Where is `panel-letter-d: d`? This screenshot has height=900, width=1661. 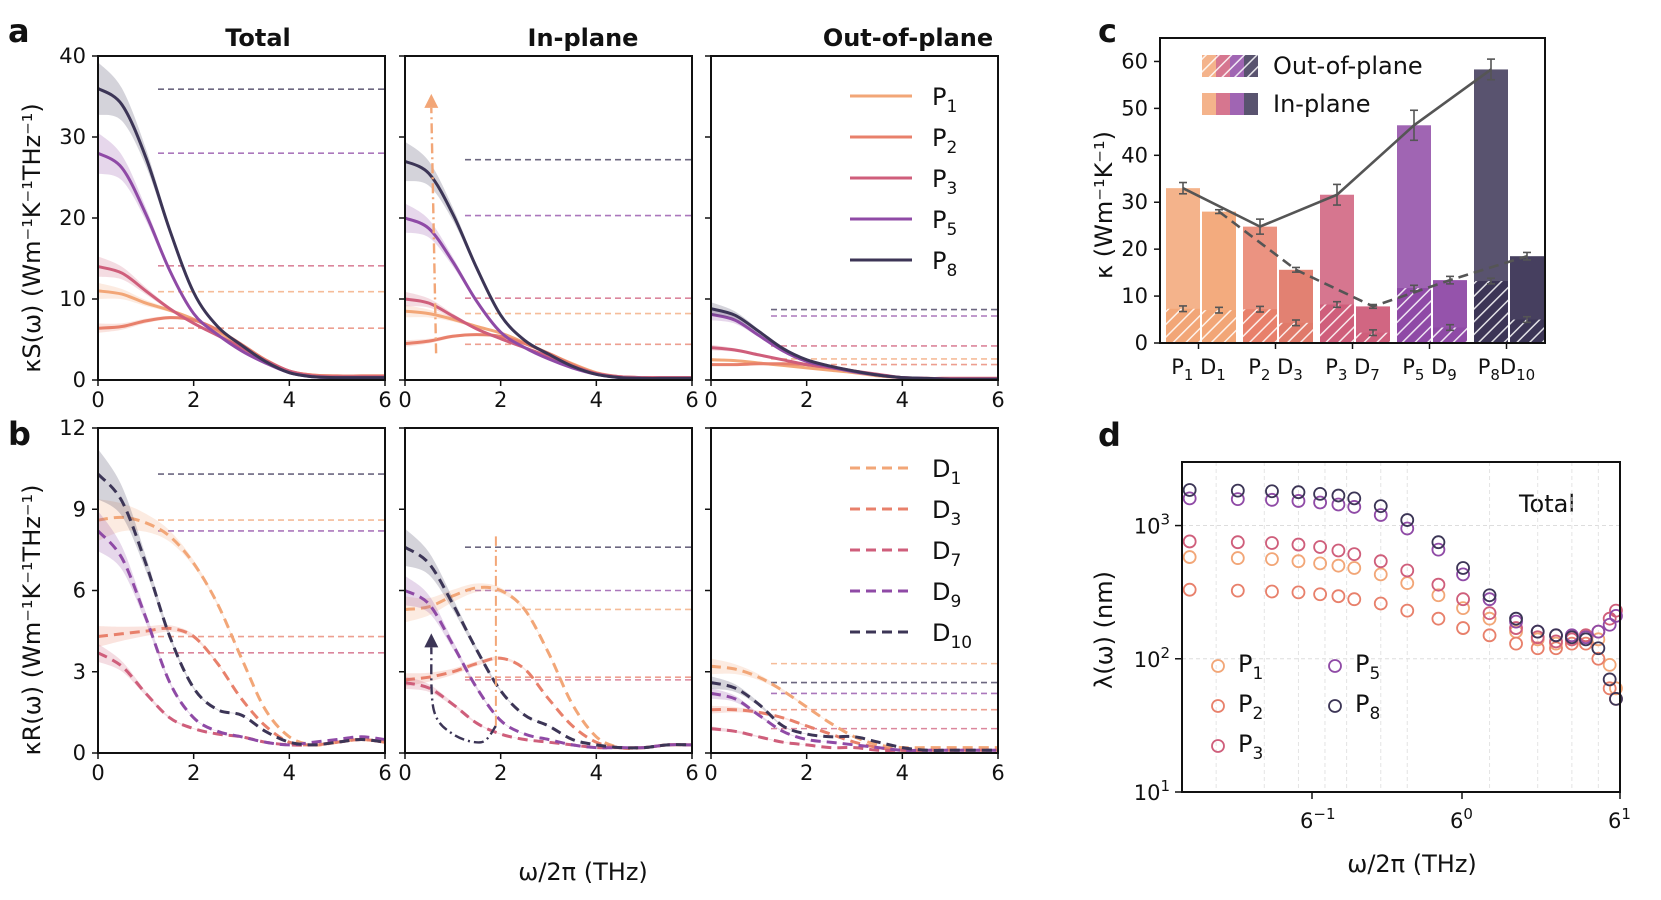
panel-letter-d: d is located at coordinates (1109, 435).